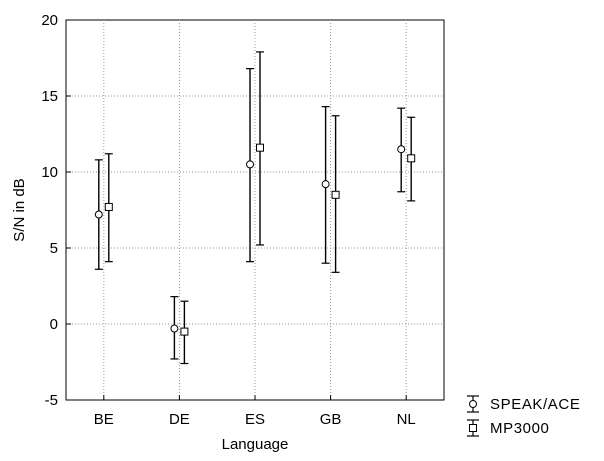 This screenshot has height=461, width=604. I want to click on legend: SPEAK/ACE MP3000, so click(523, 416).